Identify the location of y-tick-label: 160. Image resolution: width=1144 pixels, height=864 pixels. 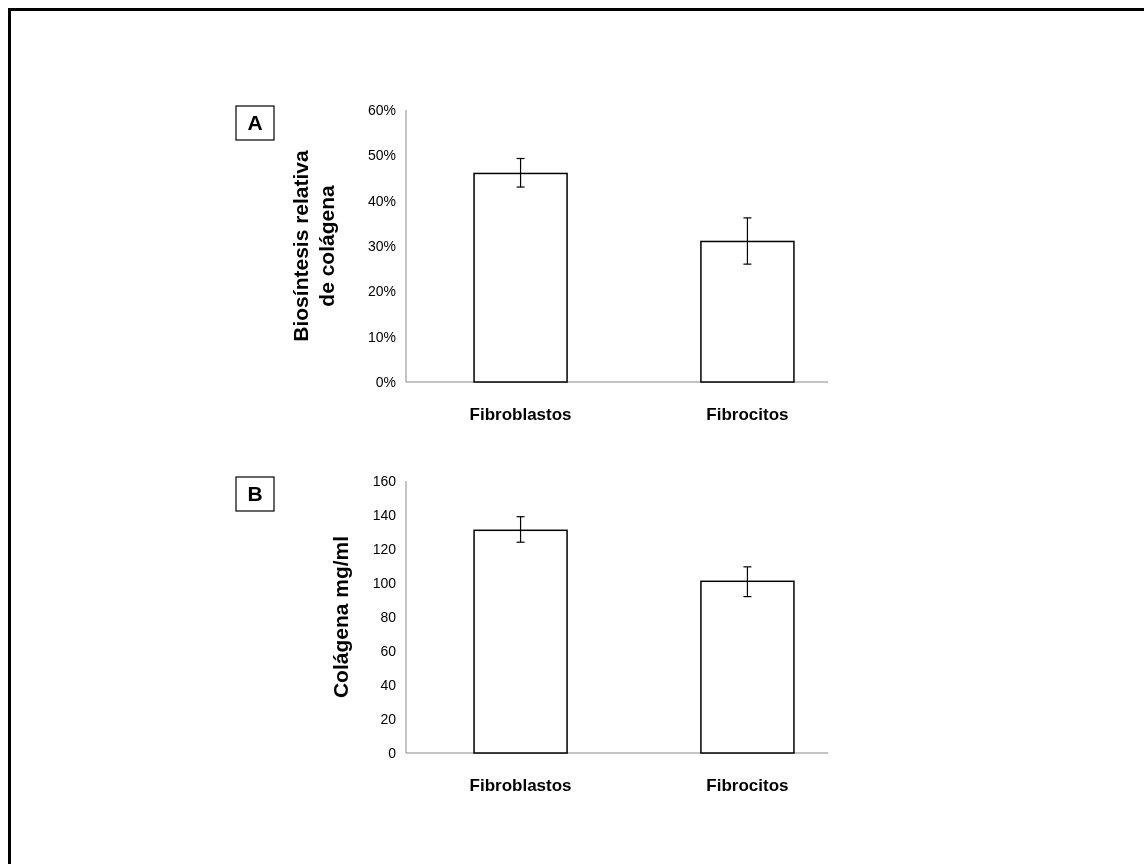
(384, 480).